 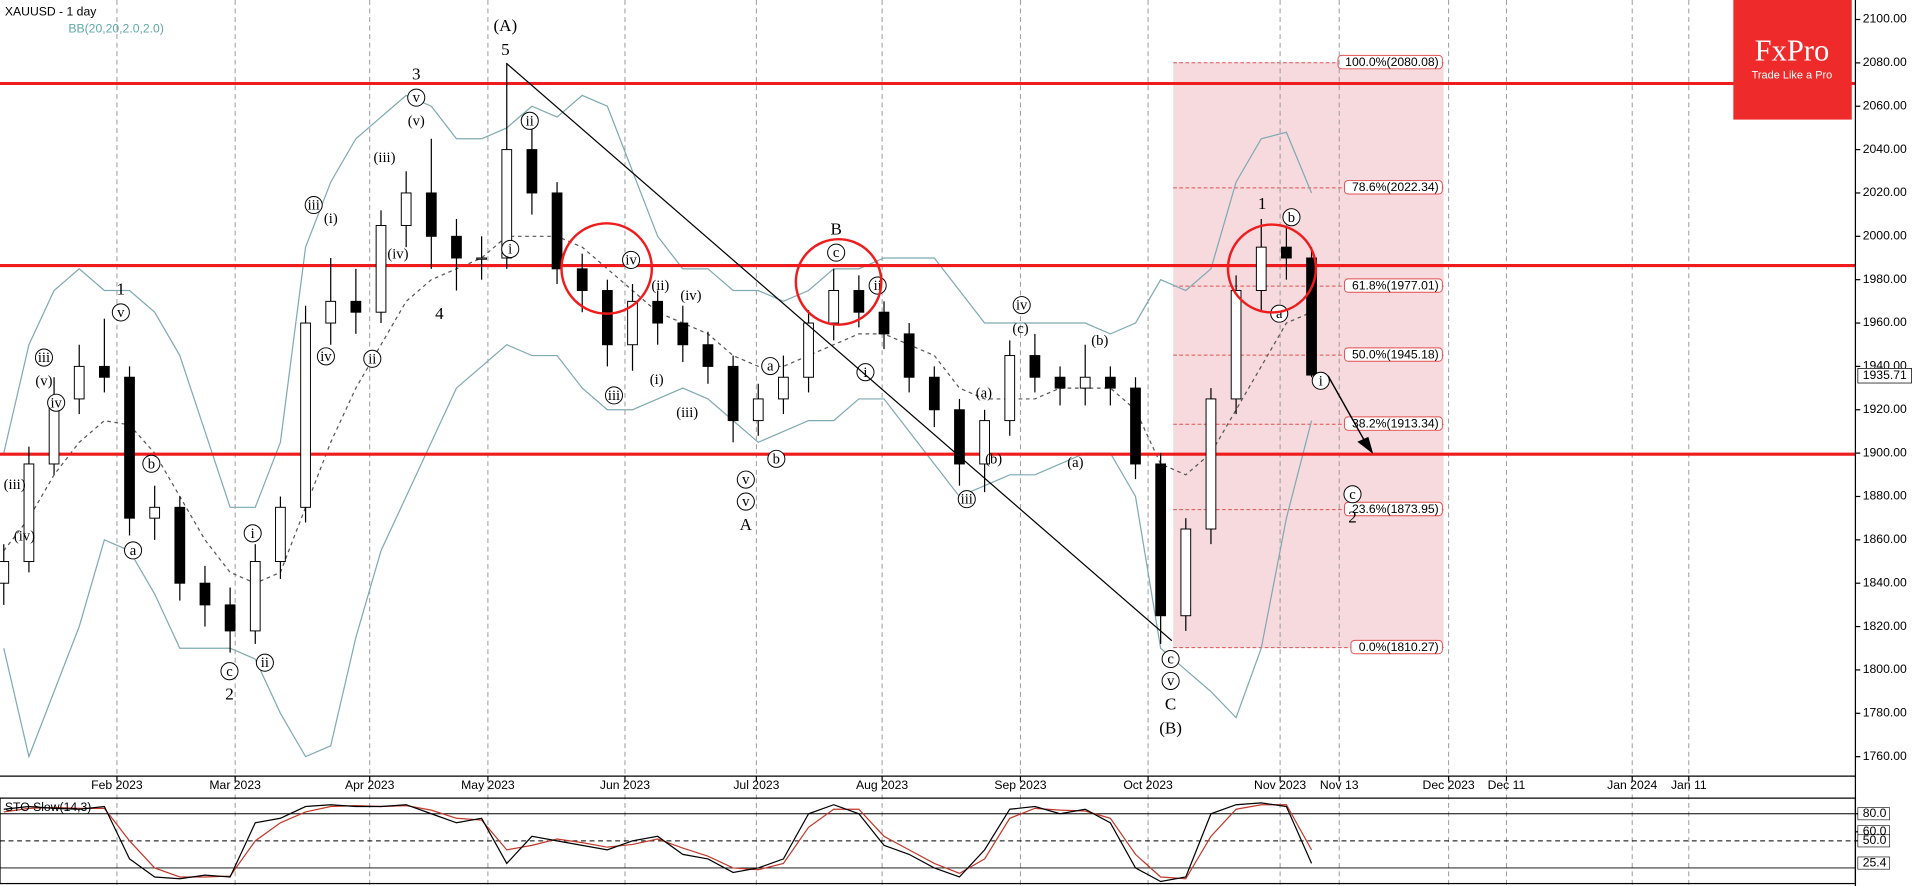 I want to click on stoch-k, so click(x=658, y=842).